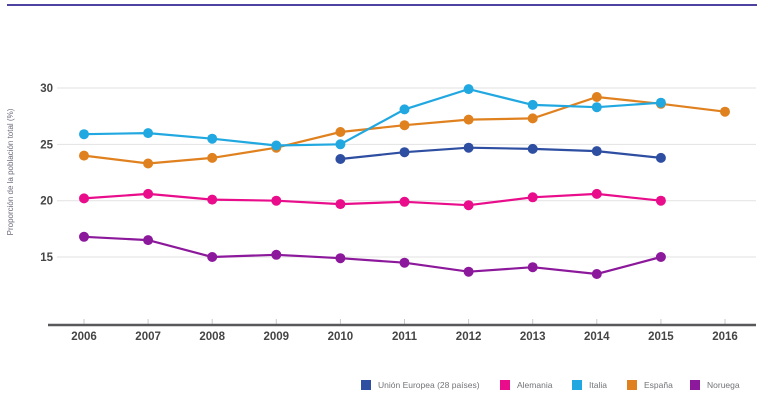 The image size is (768, 412). I want to click on data-point-espana-2008, so click(212, 157).